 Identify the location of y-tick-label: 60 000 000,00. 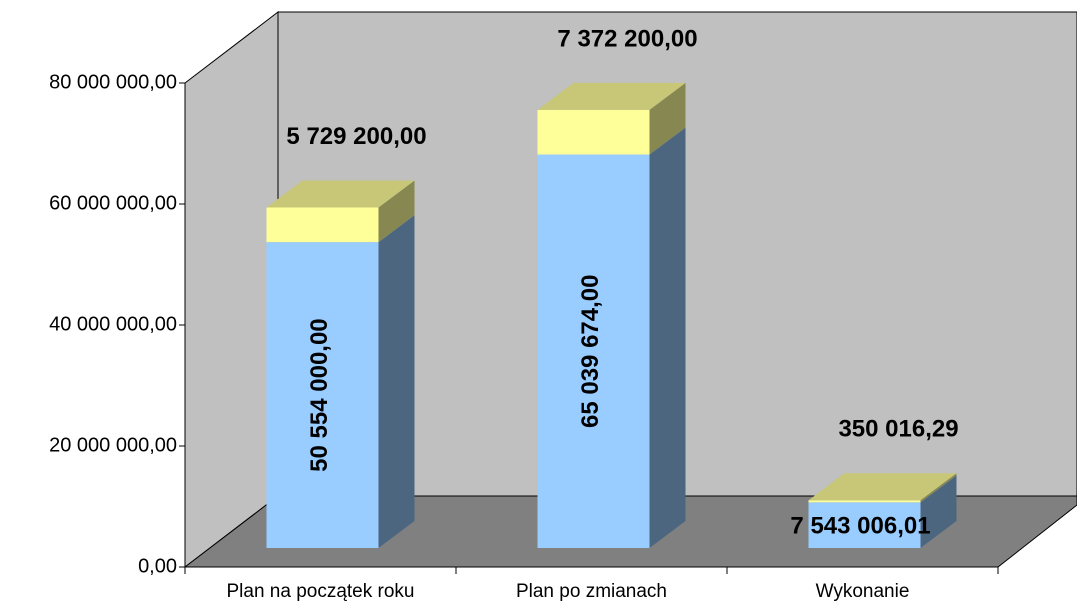
(113, 203).